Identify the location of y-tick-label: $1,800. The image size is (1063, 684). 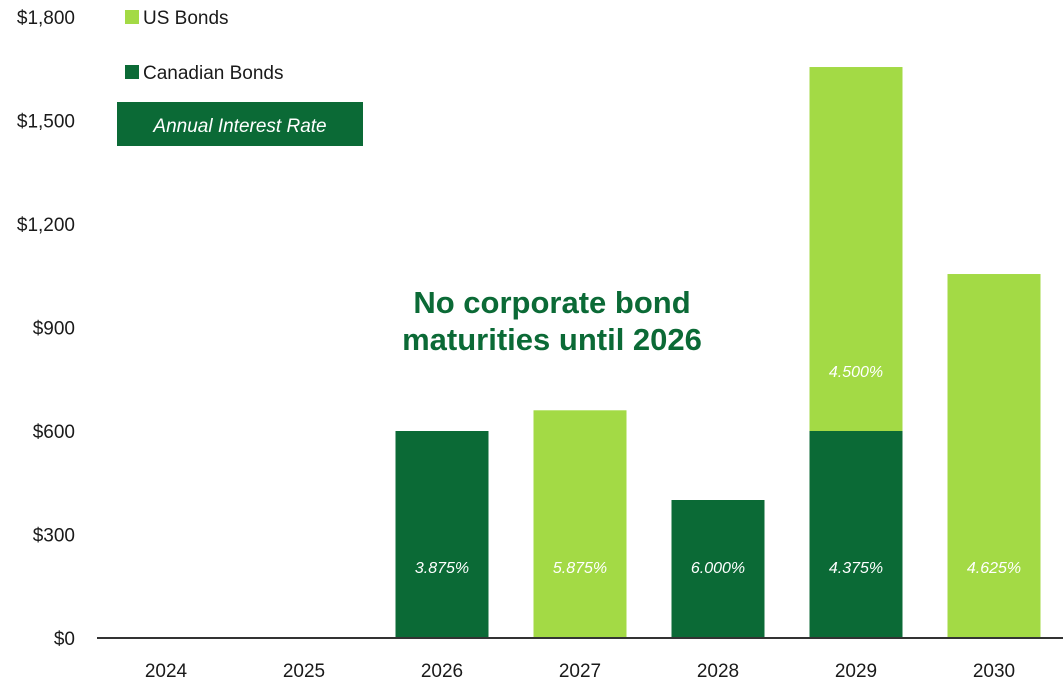
(46, 18).